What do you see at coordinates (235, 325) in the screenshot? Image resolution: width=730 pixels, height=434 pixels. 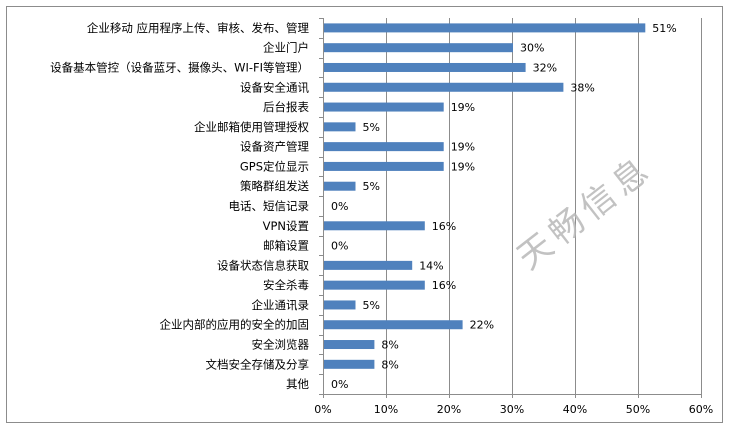 I see `category-label: 企业内部的应用的安全的加固` at bounding box center [235, 325].